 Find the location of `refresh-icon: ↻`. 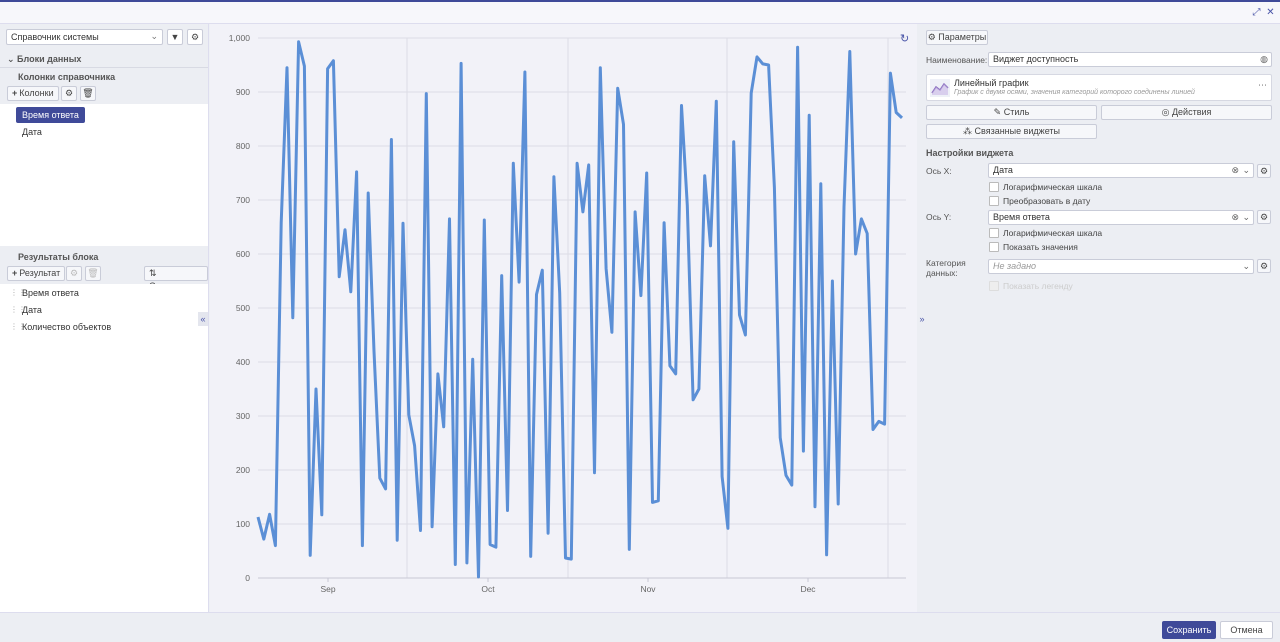

refresh-icon: ↻ is located at coordinates (905, 39).